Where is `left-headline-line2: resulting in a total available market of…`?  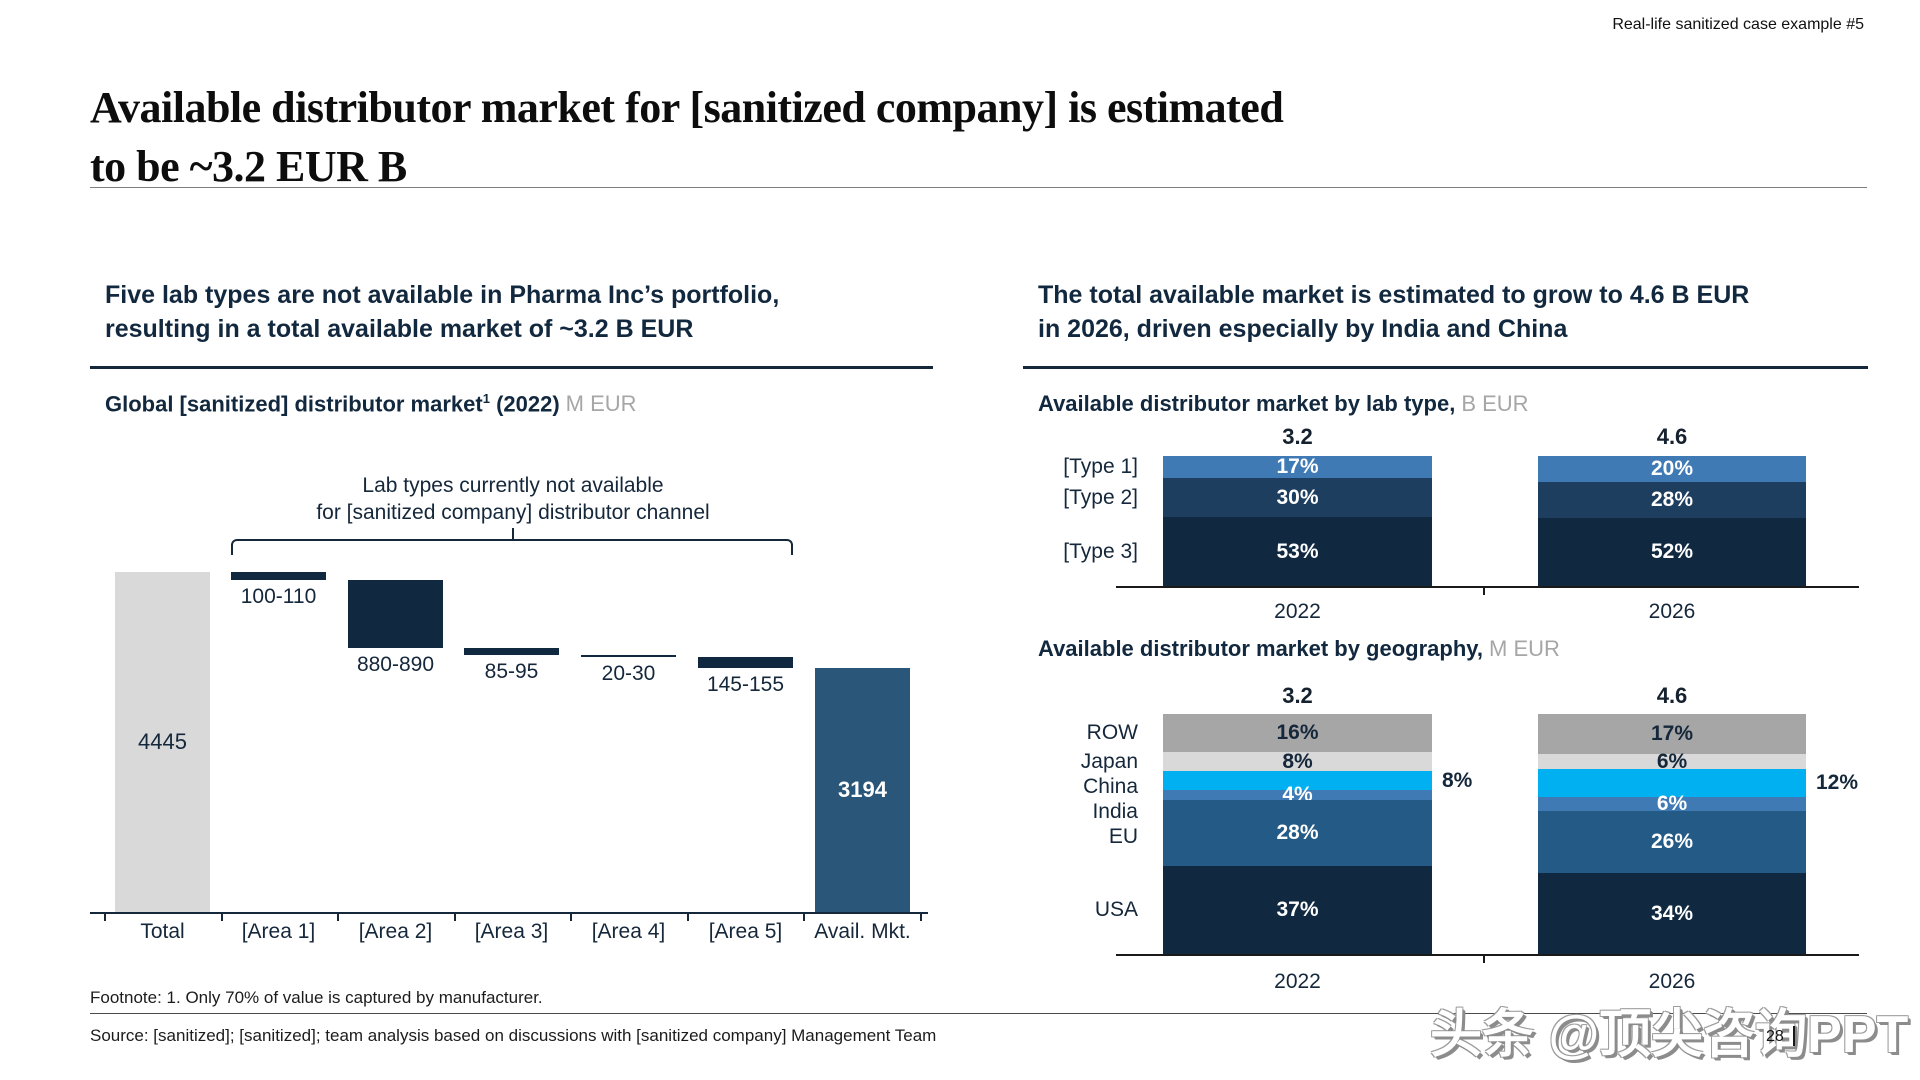 left-headline-line2: resulting in a total available market of… is located at coordinates (399, 329).